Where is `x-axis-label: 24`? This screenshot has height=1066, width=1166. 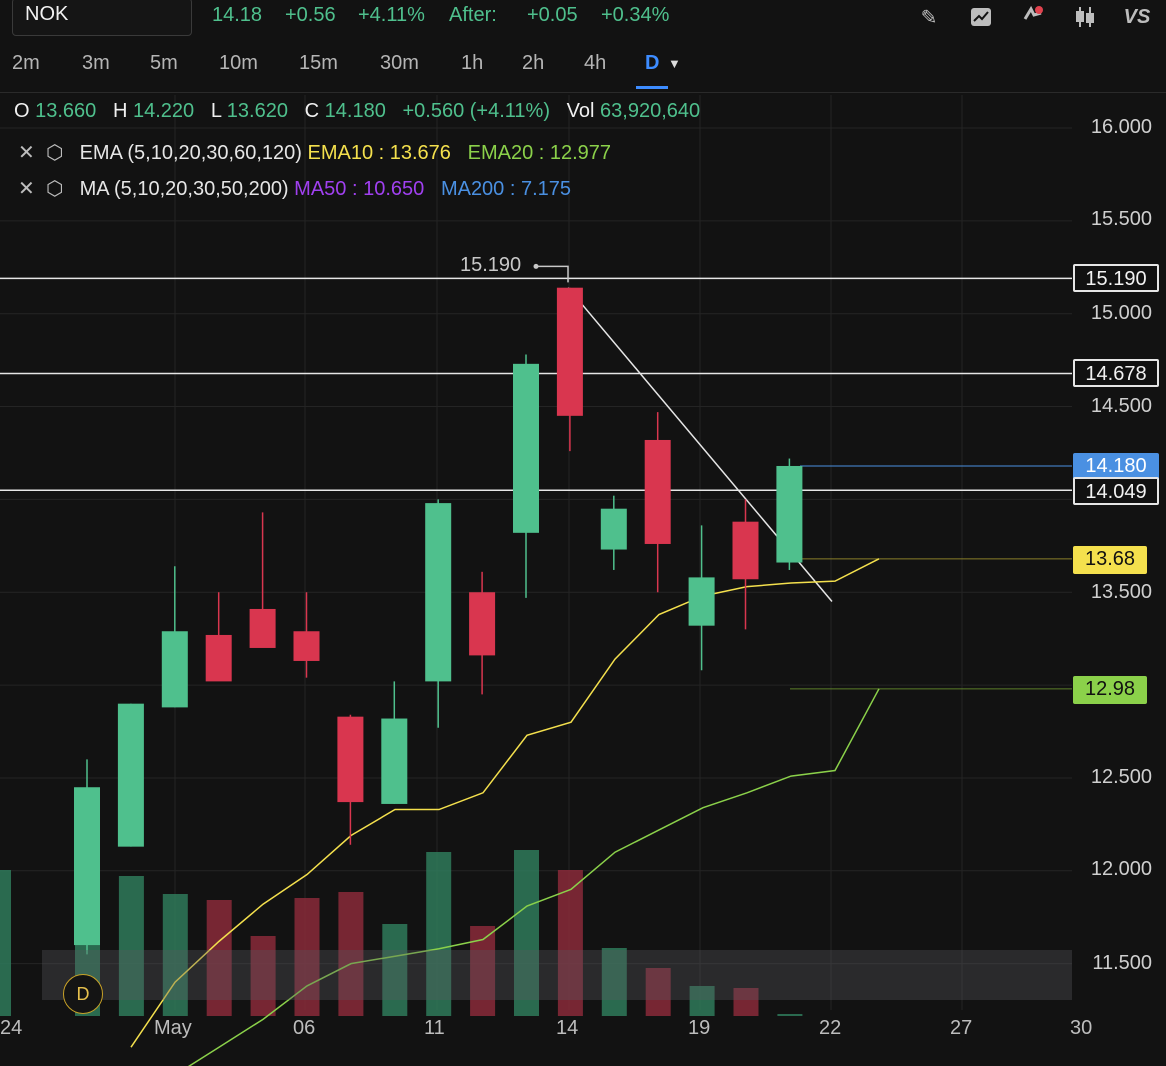 x-axis-label: 24 is located at coordinates (11, 1028).